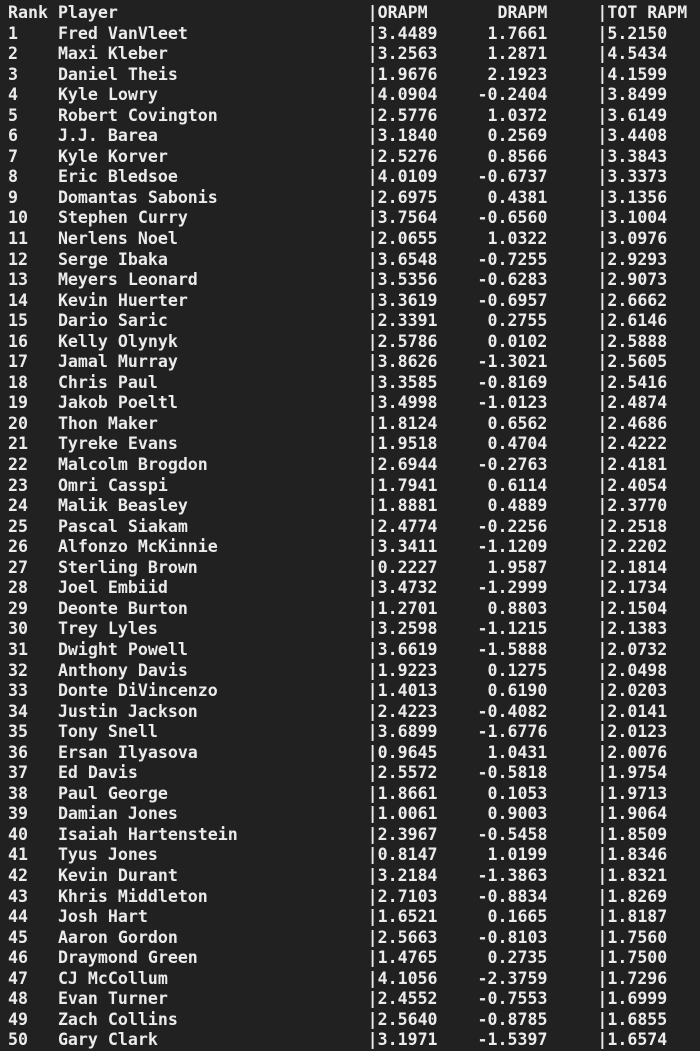 This screenshot has width=700, height=1051. What do you see at coordinates (517, 341) in the screenshot?
I see `row-drapm: 0.0102` at bounding box center [517, 341].